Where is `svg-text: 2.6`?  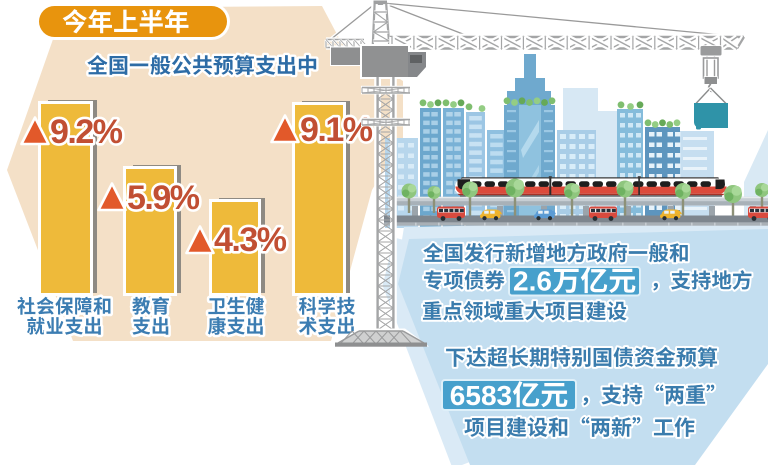
svg-text: 2.6 is located at coordinates (532, 281).